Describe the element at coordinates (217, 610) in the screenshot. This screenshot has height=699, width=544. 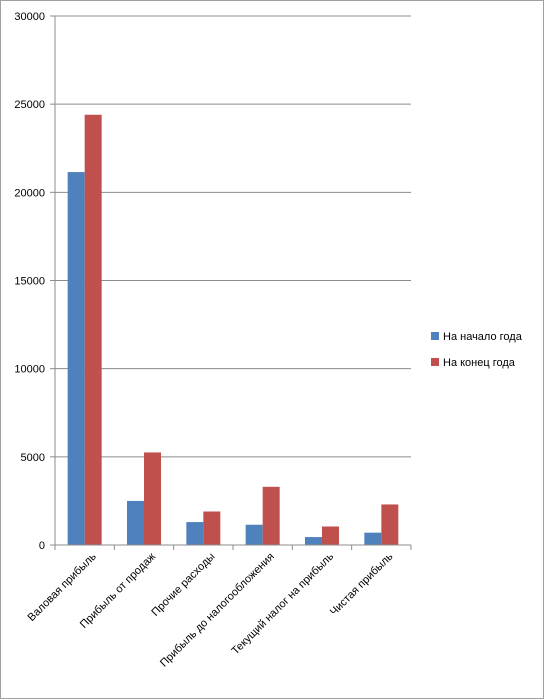
I see `x-tick-label: Прибыль до налогообложения` at that location.